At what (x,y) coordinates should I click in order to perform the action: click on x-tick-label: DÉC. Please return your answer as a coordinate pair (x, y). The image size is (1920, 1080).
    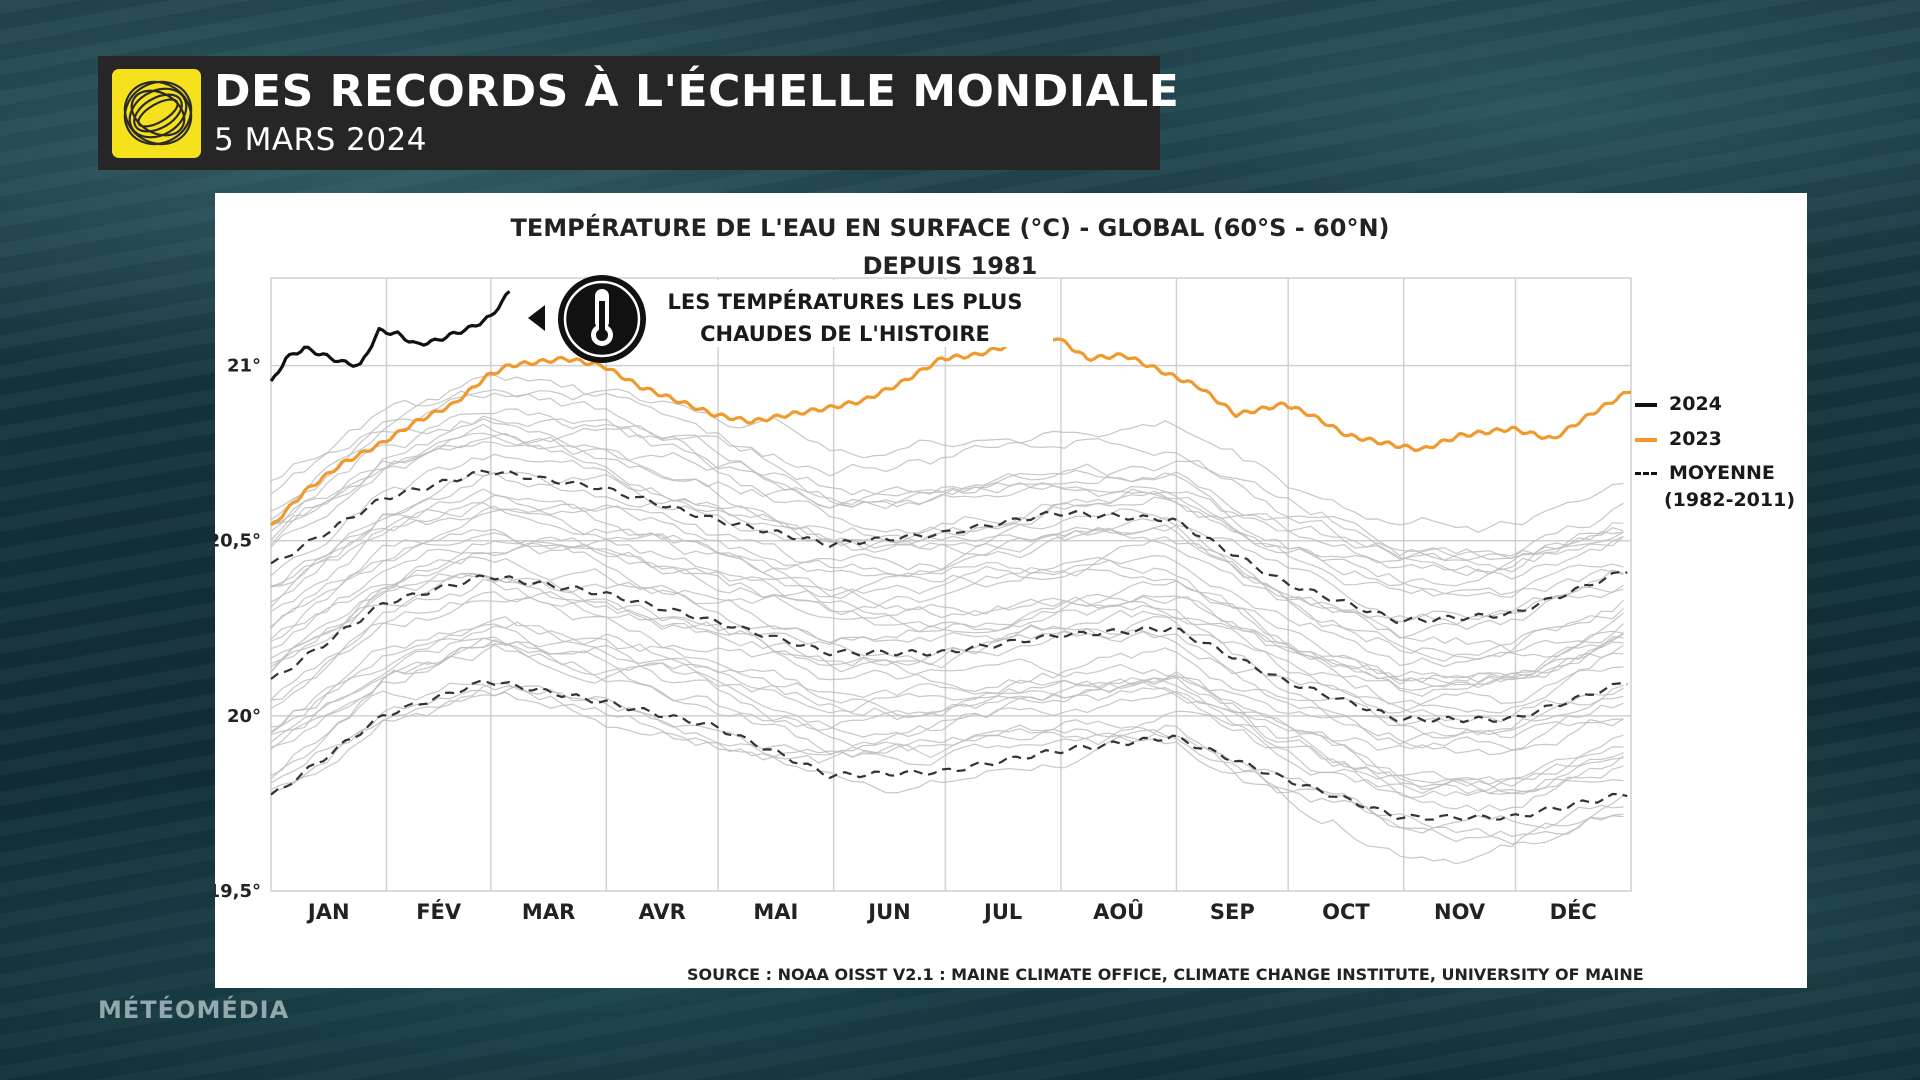
    Looking at the image, I should click on (1573, 911).